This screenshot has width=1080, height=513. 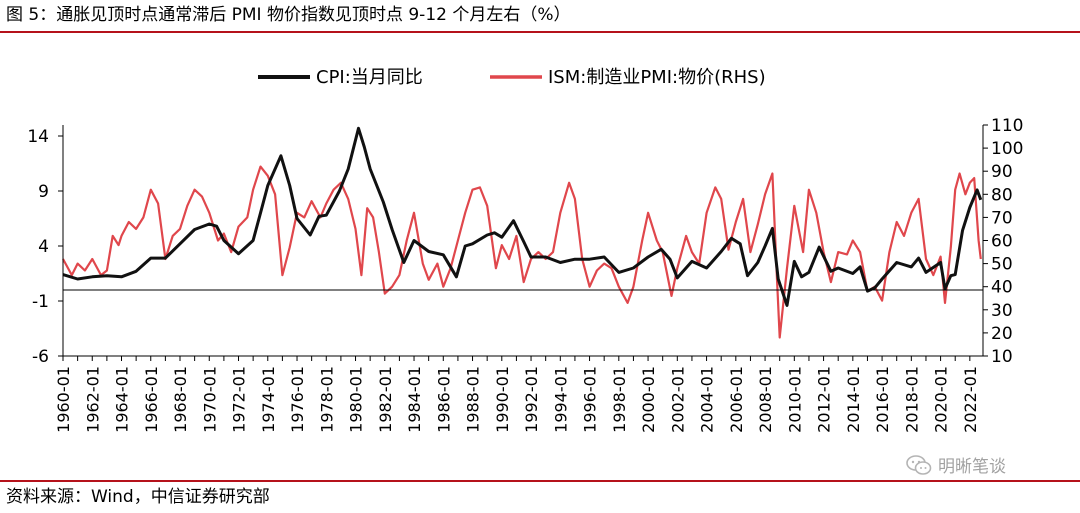 I want to click on x-tick-label: 1960-01, so click(x=63, y=399).